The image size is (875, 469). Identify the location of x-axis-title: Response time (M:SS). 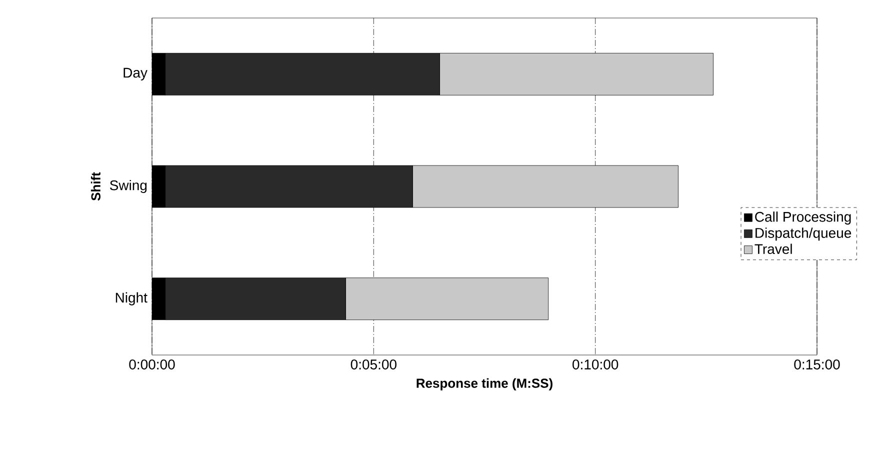
(484, 384).